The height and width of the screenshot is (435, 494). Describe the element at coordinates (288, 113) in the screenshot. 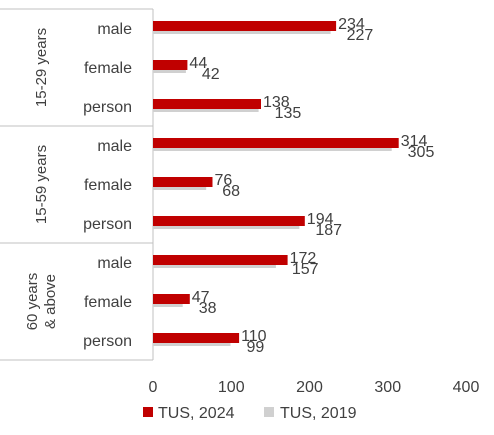

I see `data-label-tus-2019: 135` at that location.